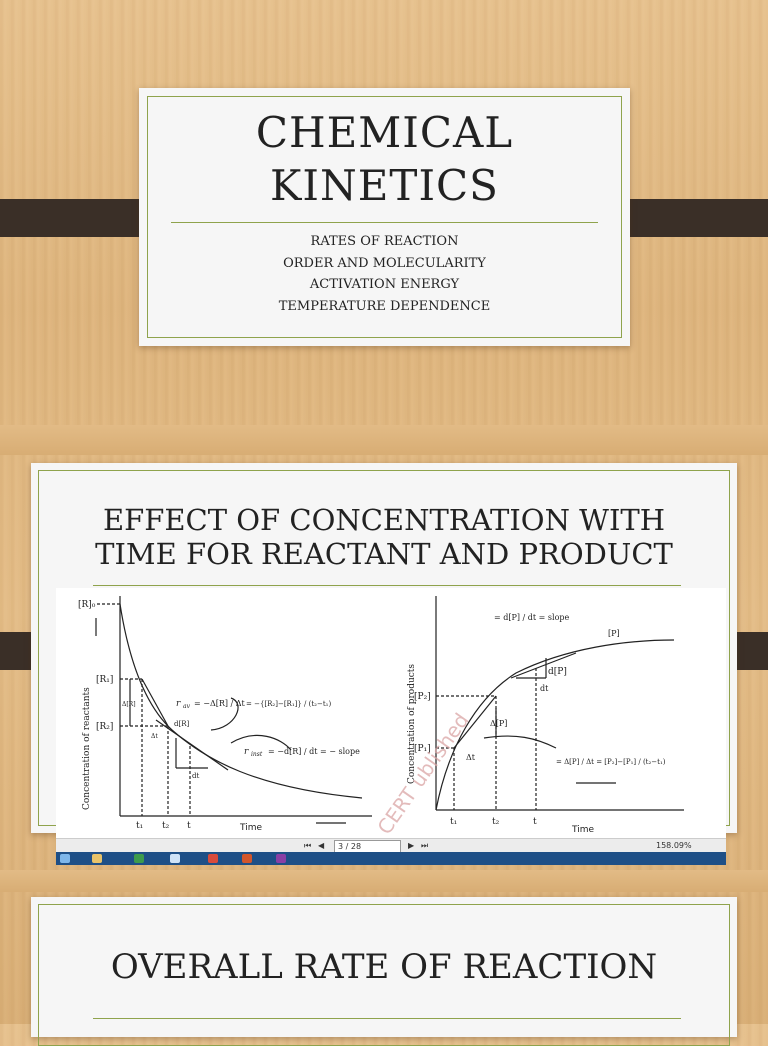 Image resolution: width=768 pixels, height=1046 pixels. I want to click on left-y-axis-label: Concentration of reactants, so click(87, 748).